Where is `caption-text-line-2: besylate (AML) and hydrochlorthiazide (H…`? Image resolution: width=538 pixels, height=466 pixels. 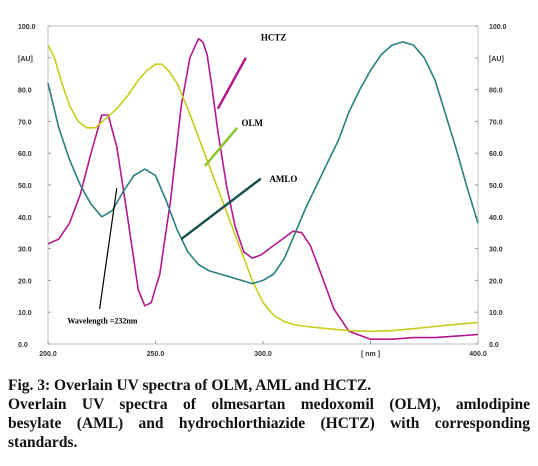 caption-text-line-2: besylate (AML) and hydrochlorthiazide (H… is located at coordinates (269, 423).